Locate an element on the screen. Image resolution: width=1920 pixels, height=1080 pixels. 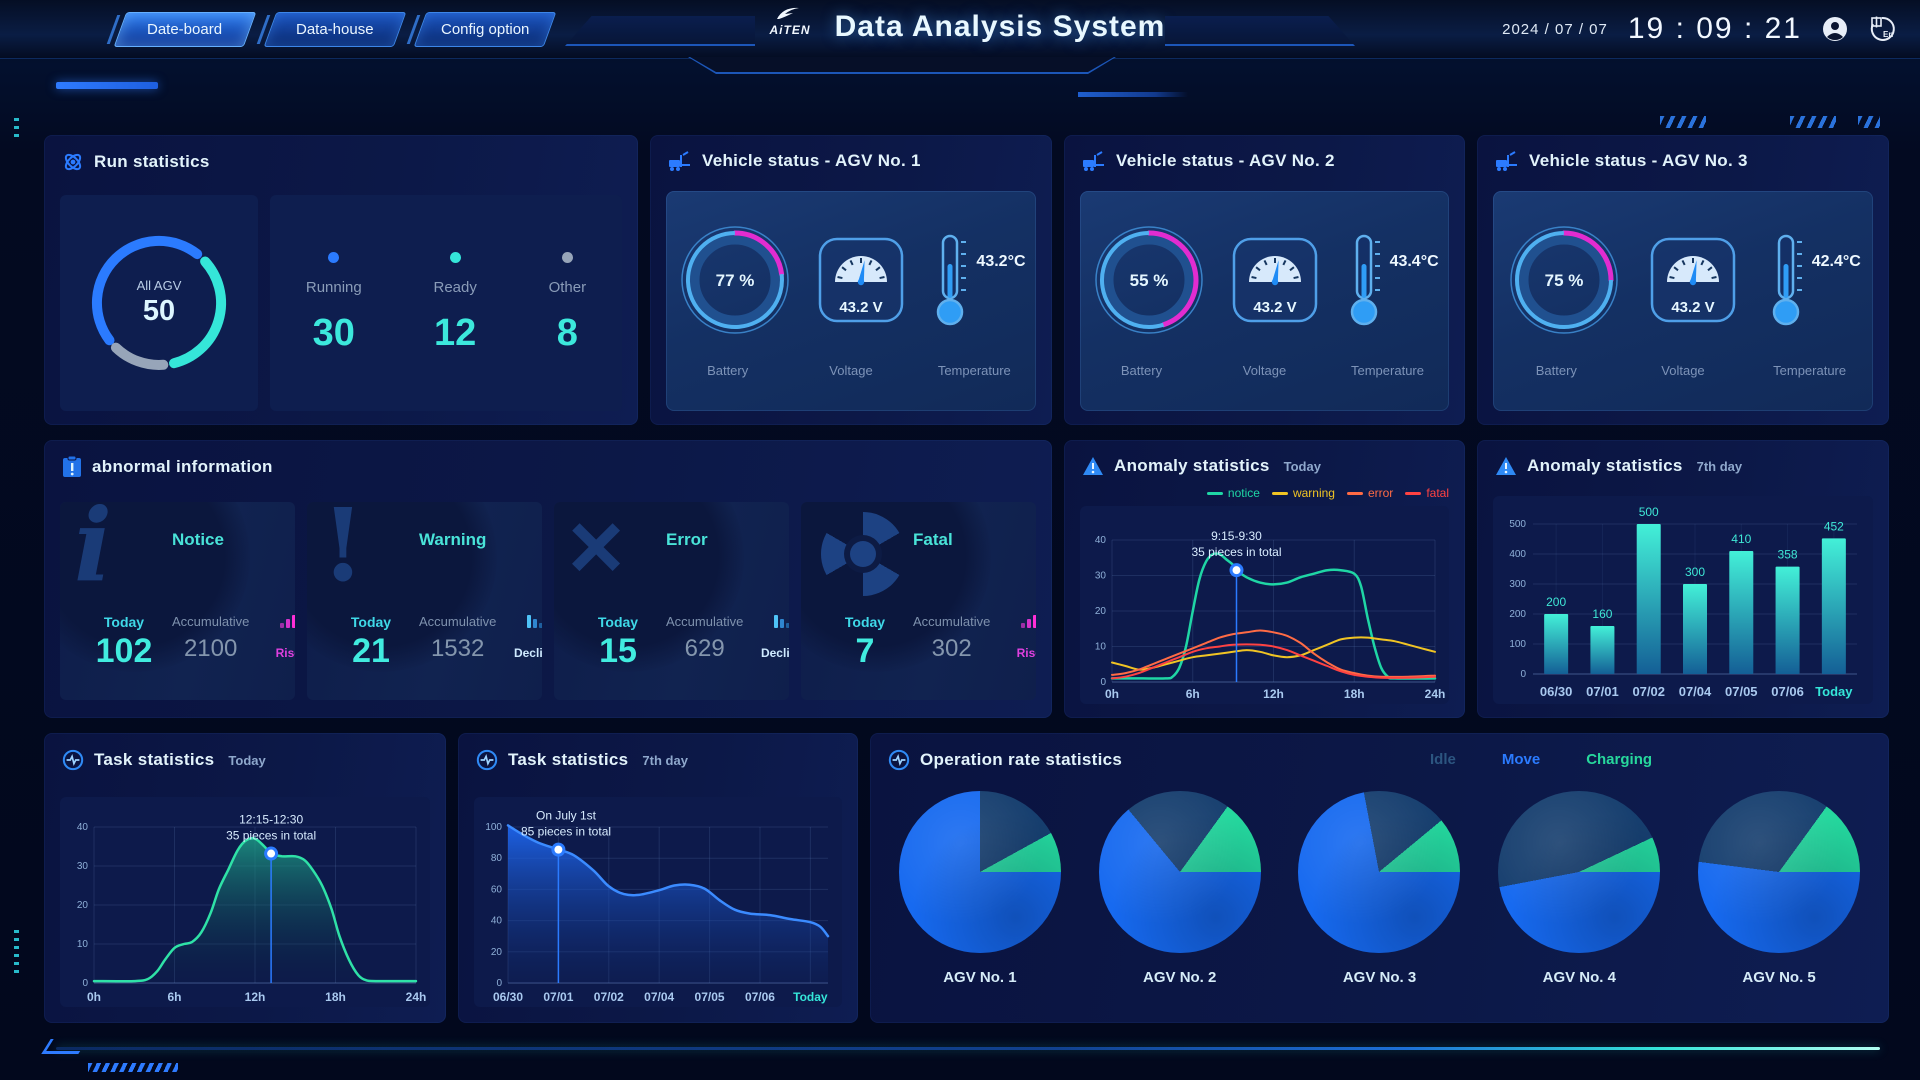
gauges-row: 77 % 43.2 V is located at coordinates (851, 275).